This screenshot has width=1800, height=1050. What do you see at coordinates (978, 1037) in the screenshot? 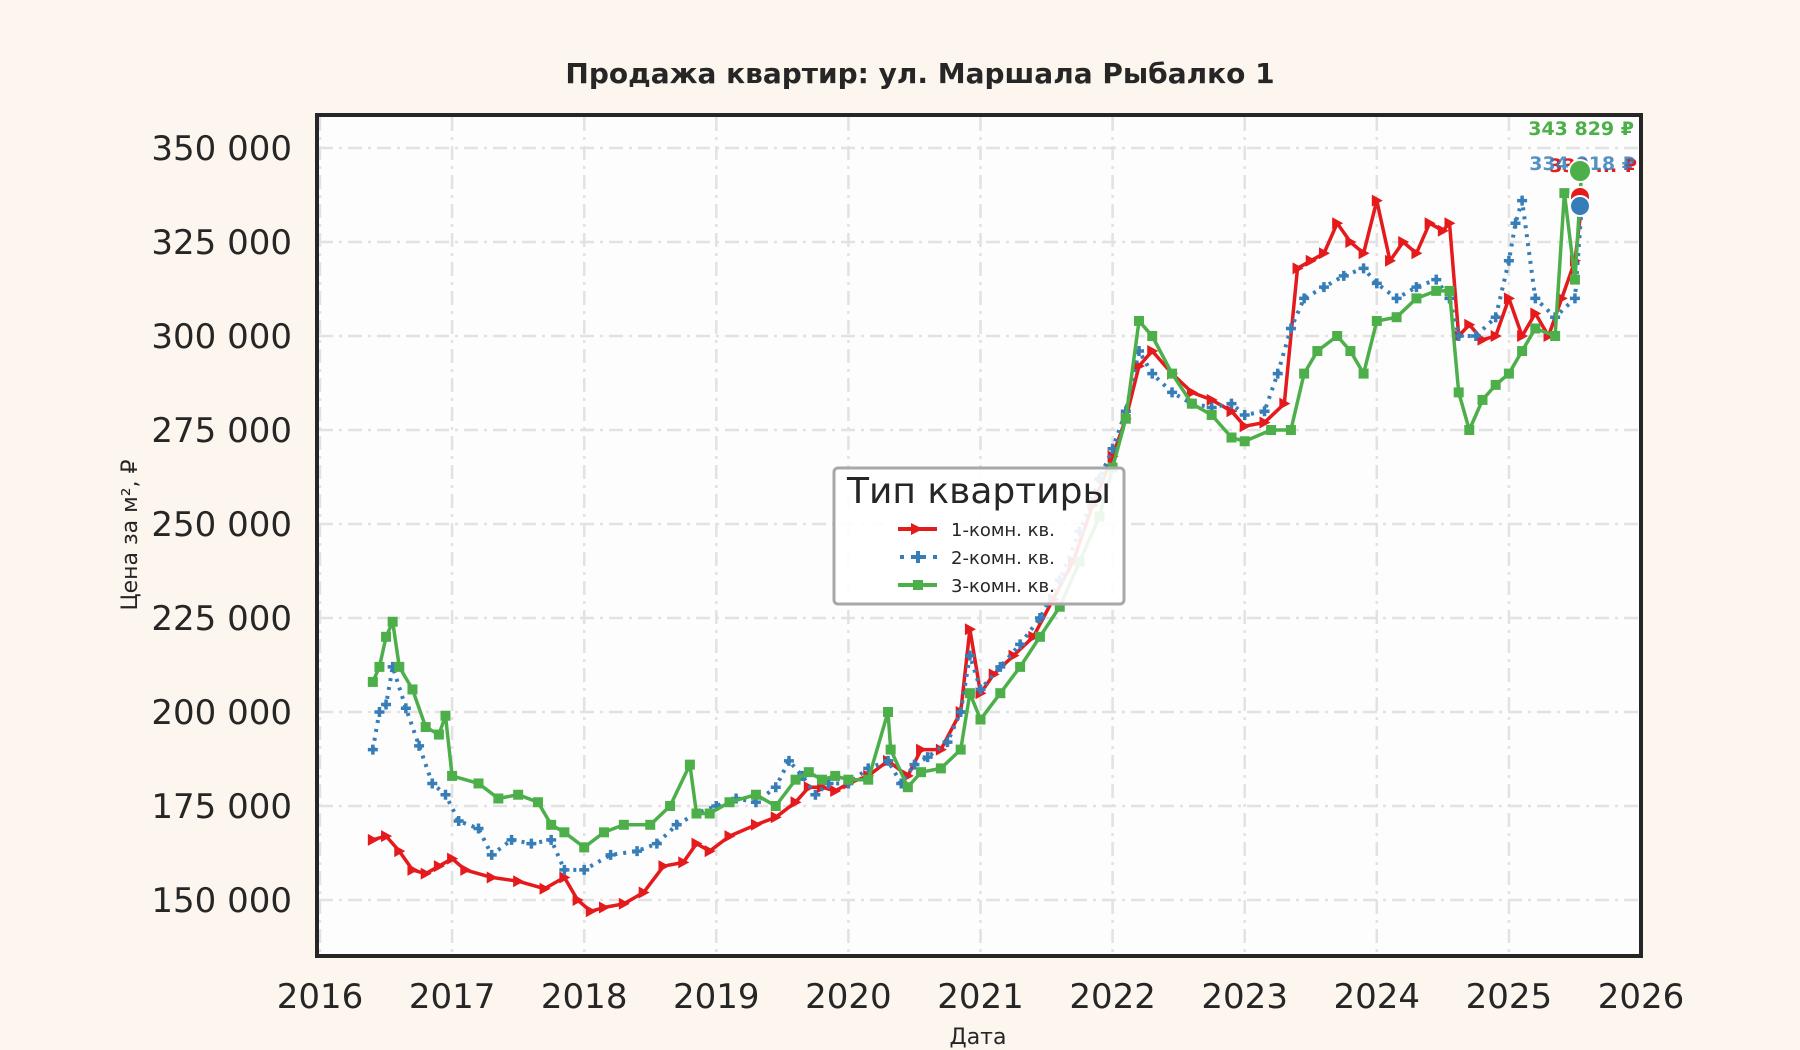
I see `x-axis-label: Дата` at bounding box center [978, 1037].